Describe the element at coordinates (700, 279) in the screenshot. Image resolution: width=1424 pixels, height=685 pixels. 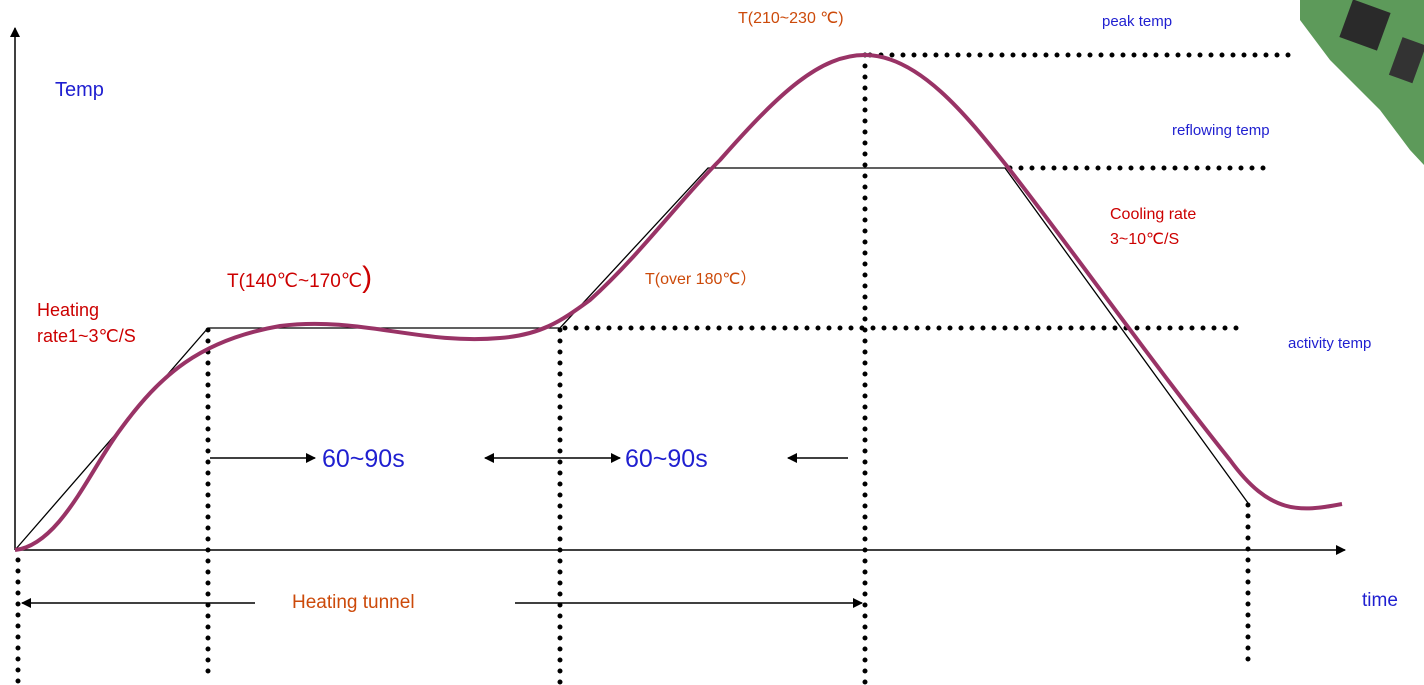
I see `reflow-range: T(over 180℃）` at that location.